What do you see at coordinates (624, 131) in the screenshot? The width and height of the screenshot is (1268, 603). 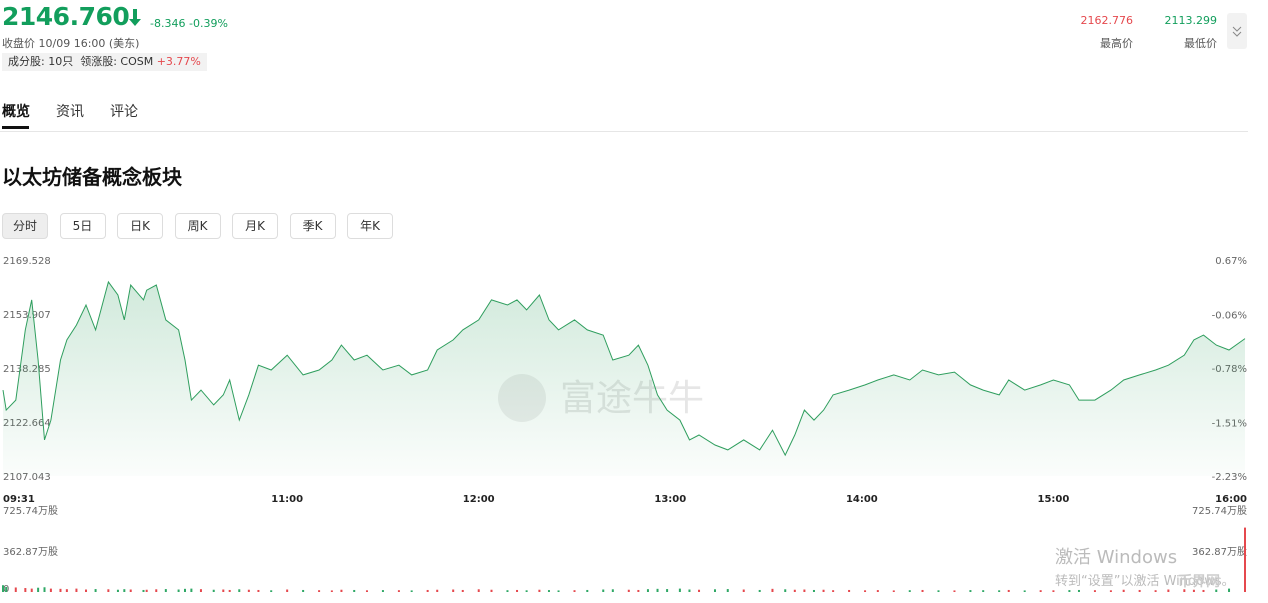 I see `divider` at bounding box center [624, 131].